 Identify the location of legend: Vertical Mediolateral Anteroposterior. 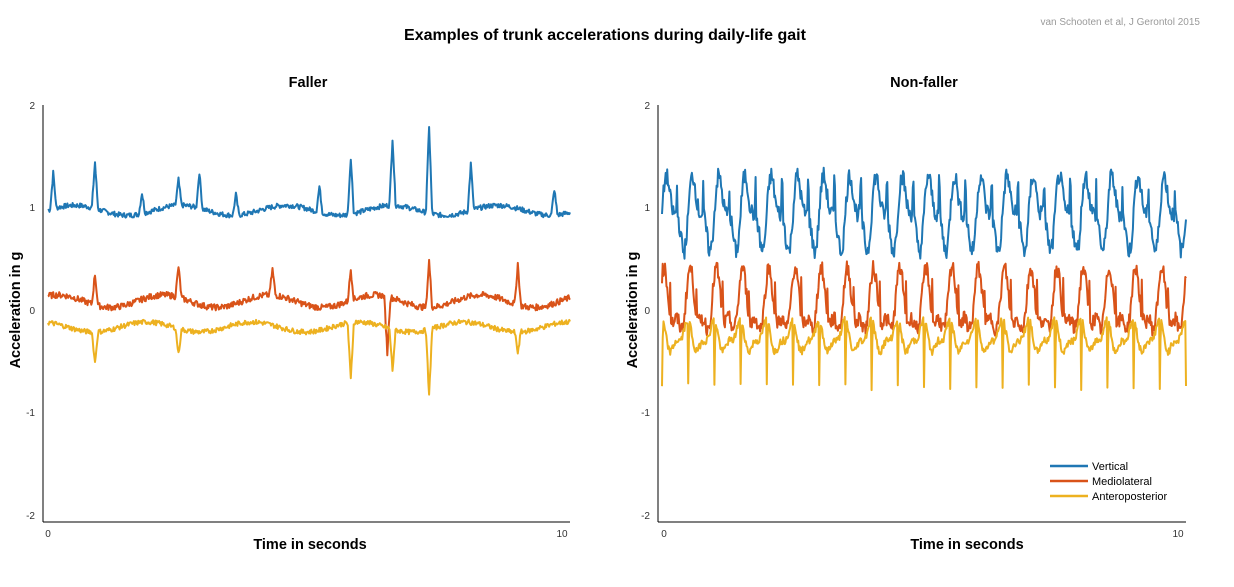
(1109, 482).